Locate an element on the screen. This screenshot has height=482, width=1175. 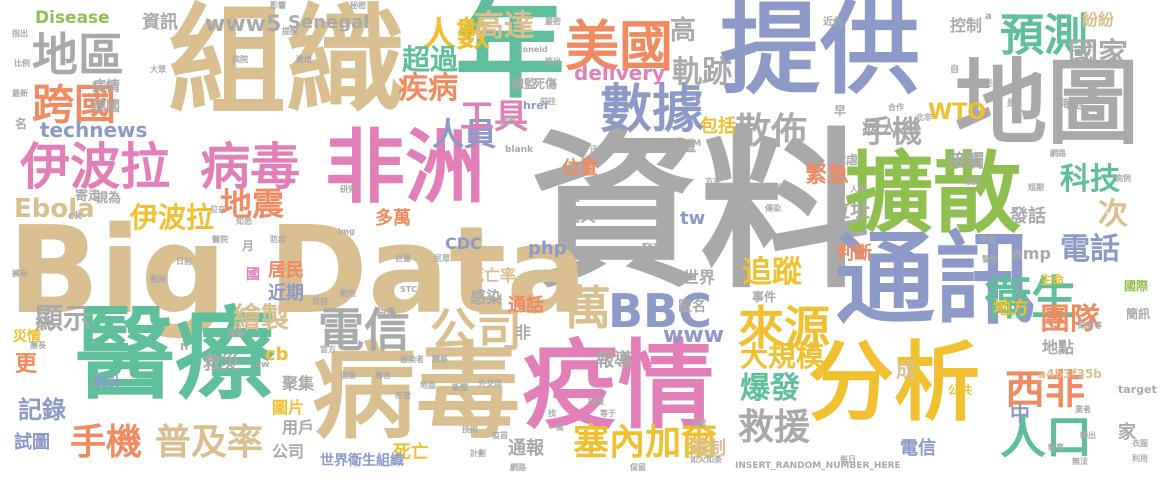
word: 地區 is located at coordinates (78, 55).